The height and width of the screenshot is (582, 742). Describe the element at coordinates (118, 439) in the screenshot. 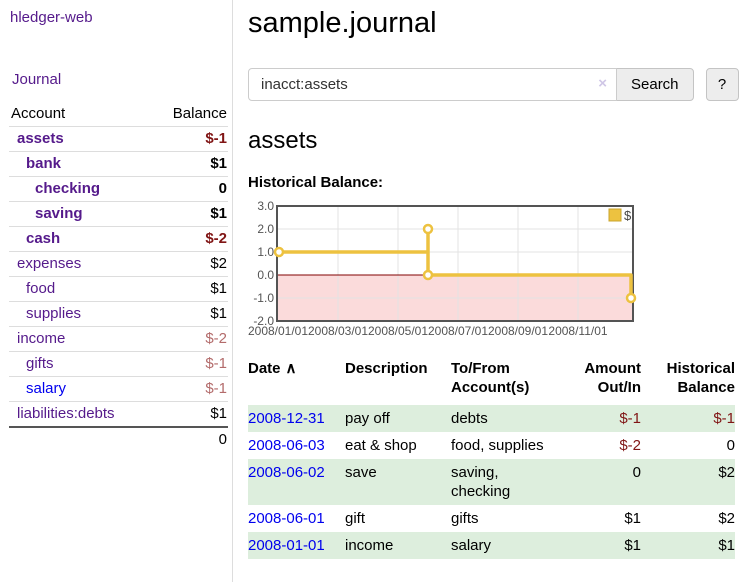

I see `accounts-total-row: 0` at that location.